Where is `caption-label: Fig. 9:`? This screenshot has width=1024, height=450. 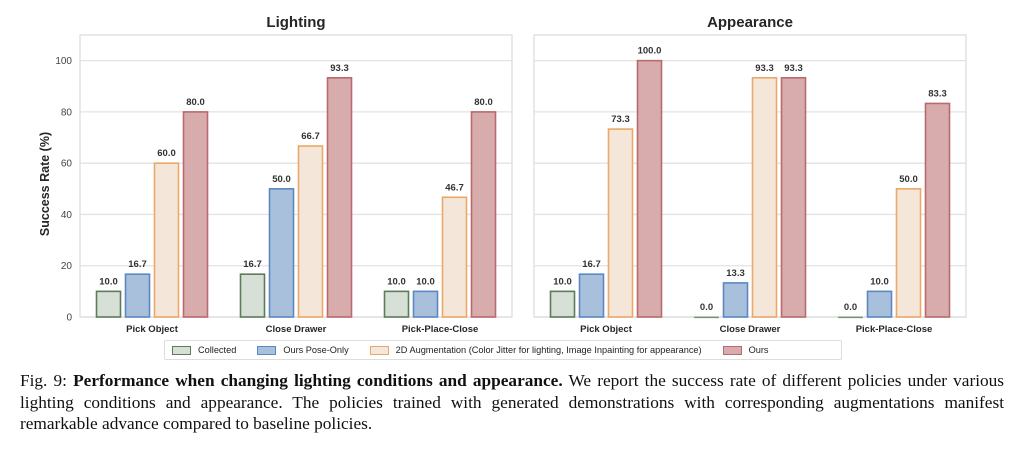
caption-label: Fig. 9: is located at coordinates (43, 380).